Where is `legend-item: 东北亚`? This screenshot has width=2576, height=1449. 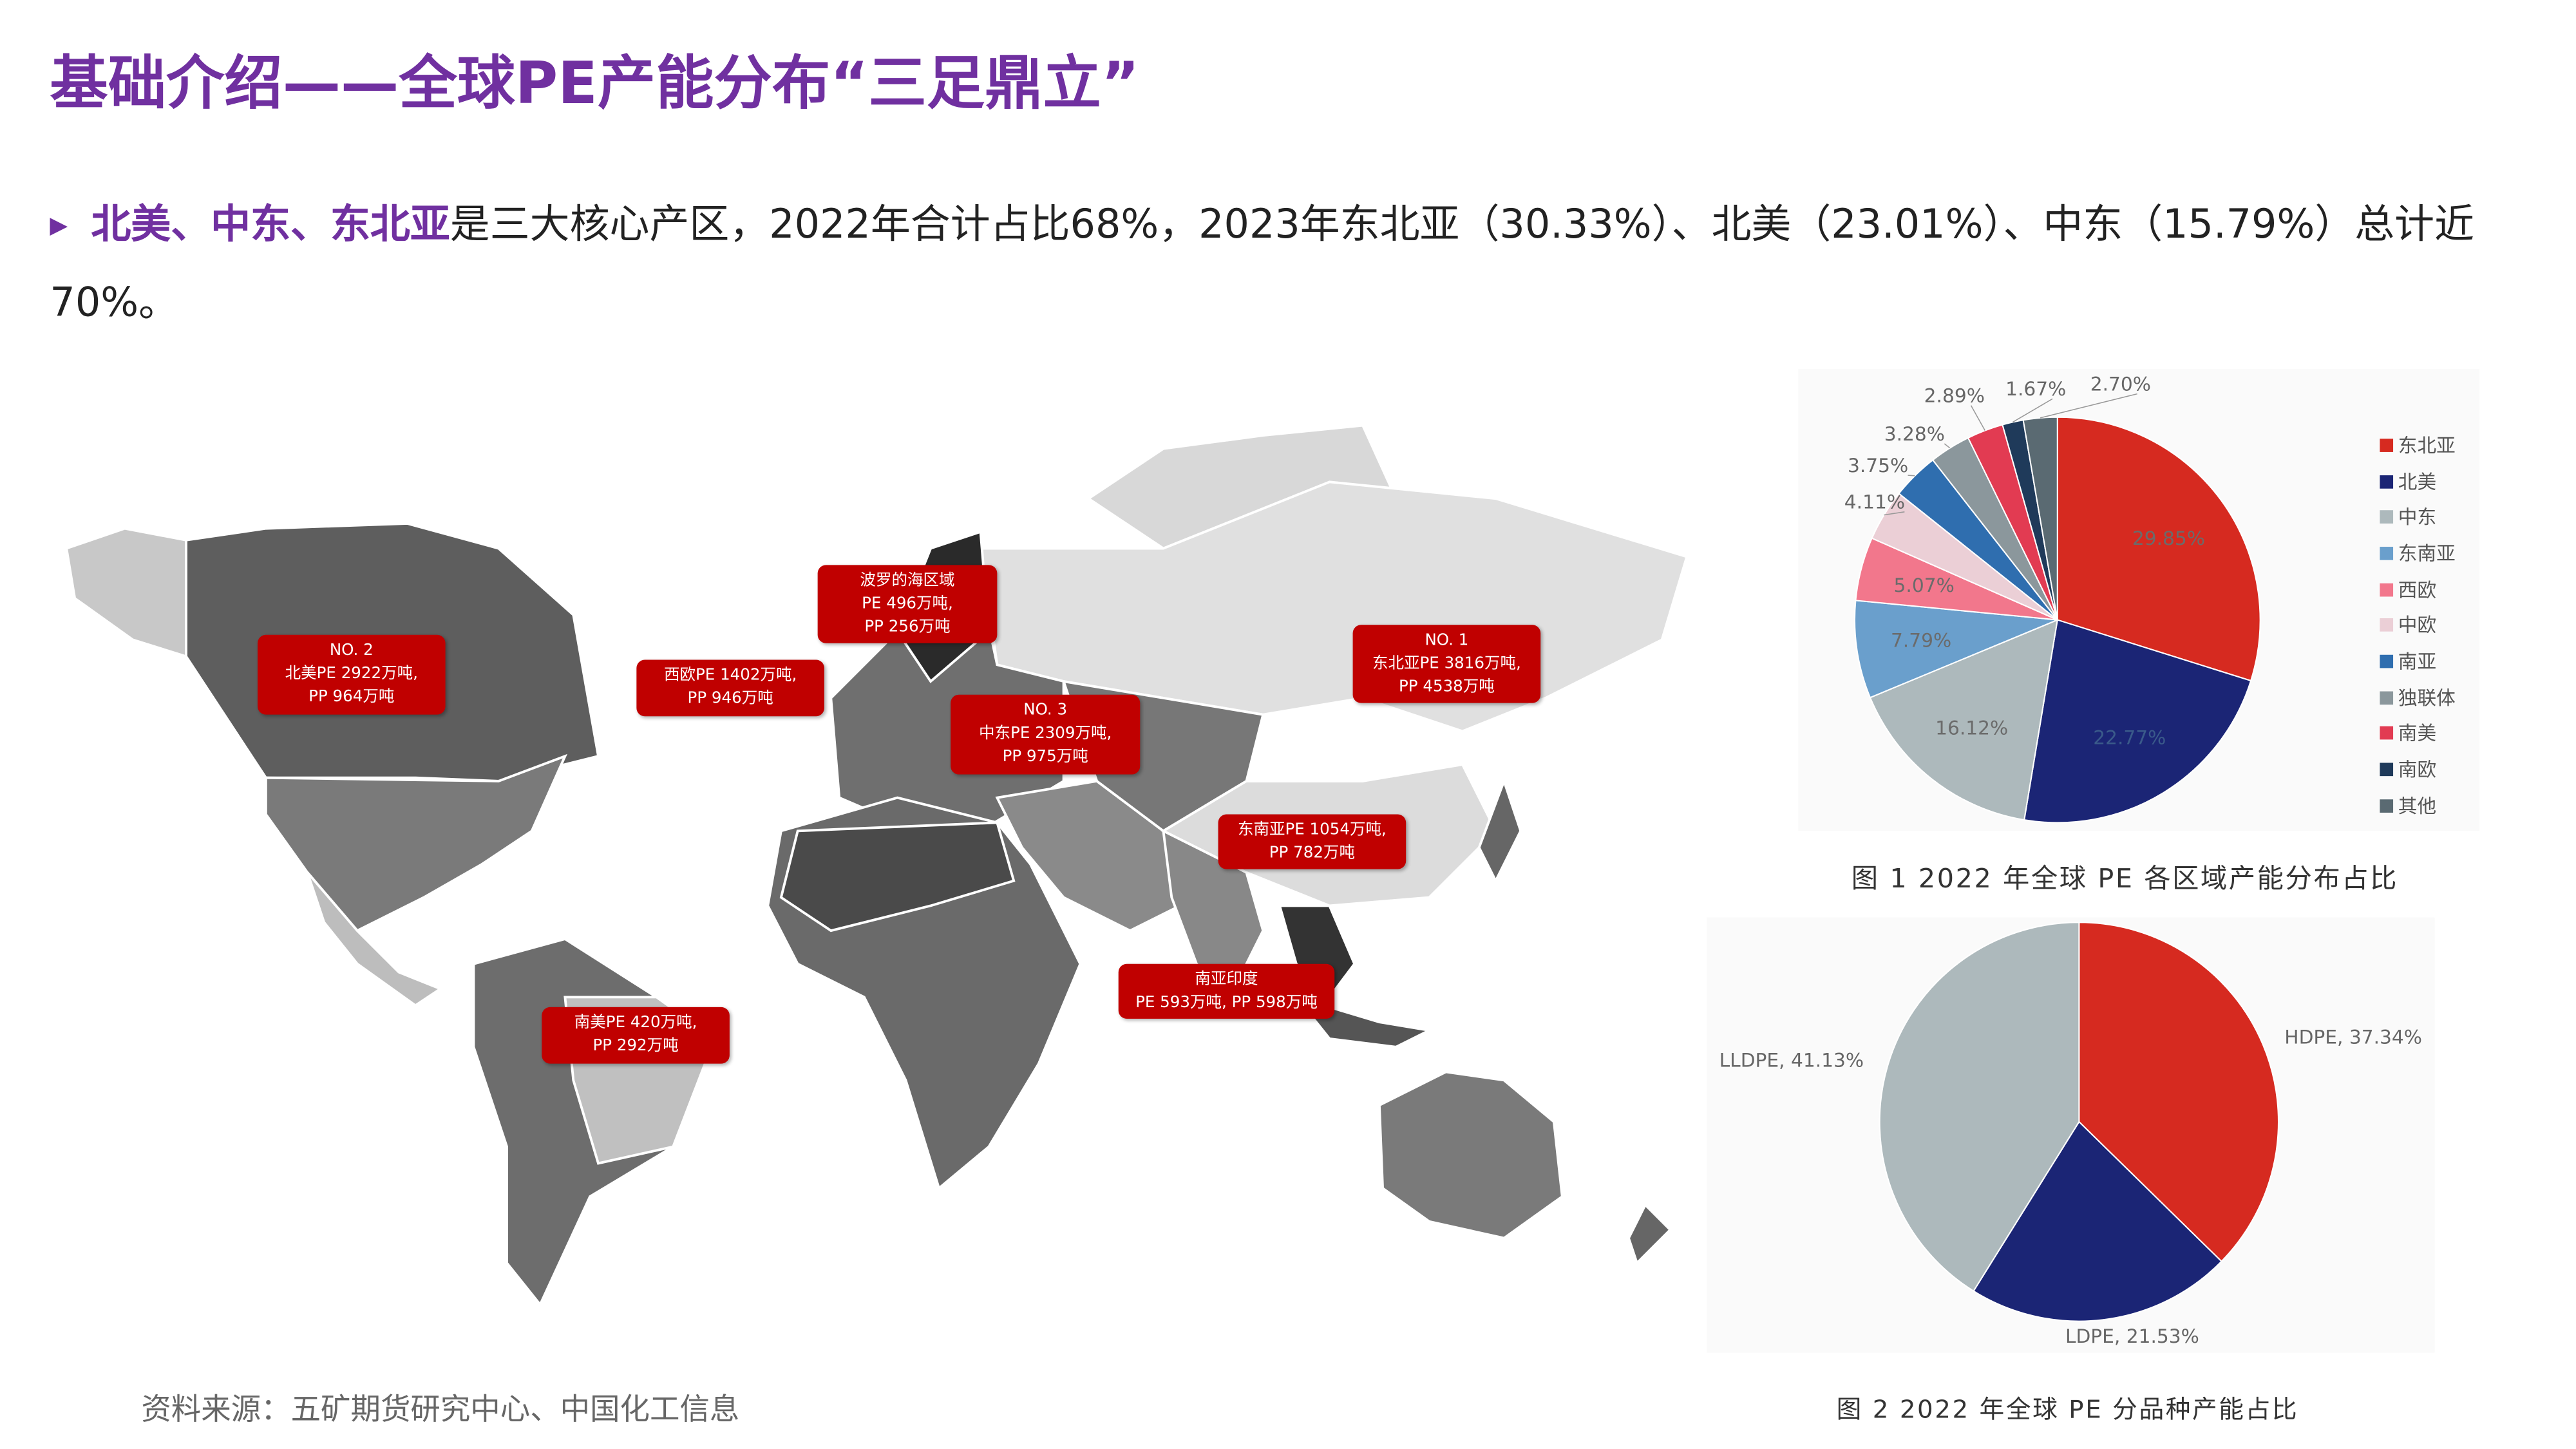 legend-item: 东北亚 is located at coordinates (2418, 445).